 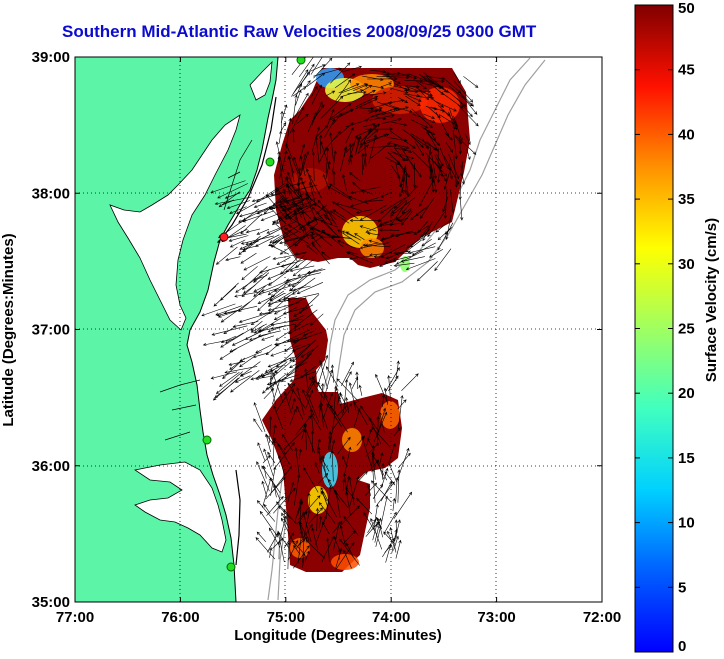 I want to click on colorbar-tick-label: 45, so click(x=686, y=70).